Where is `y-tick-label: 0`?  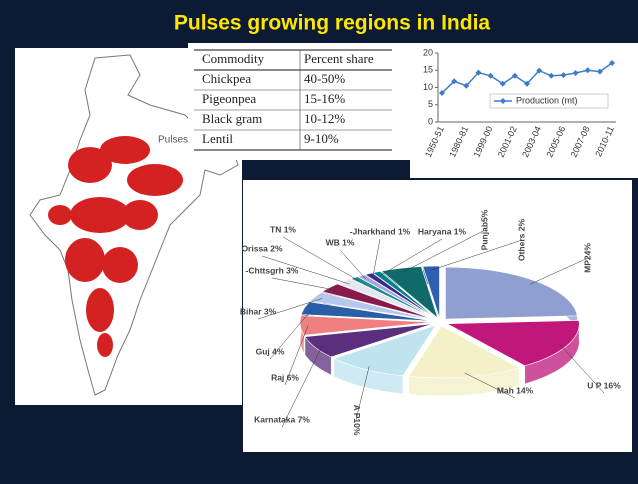
y-tick-label: 0 is located at coordinates (430, 121).